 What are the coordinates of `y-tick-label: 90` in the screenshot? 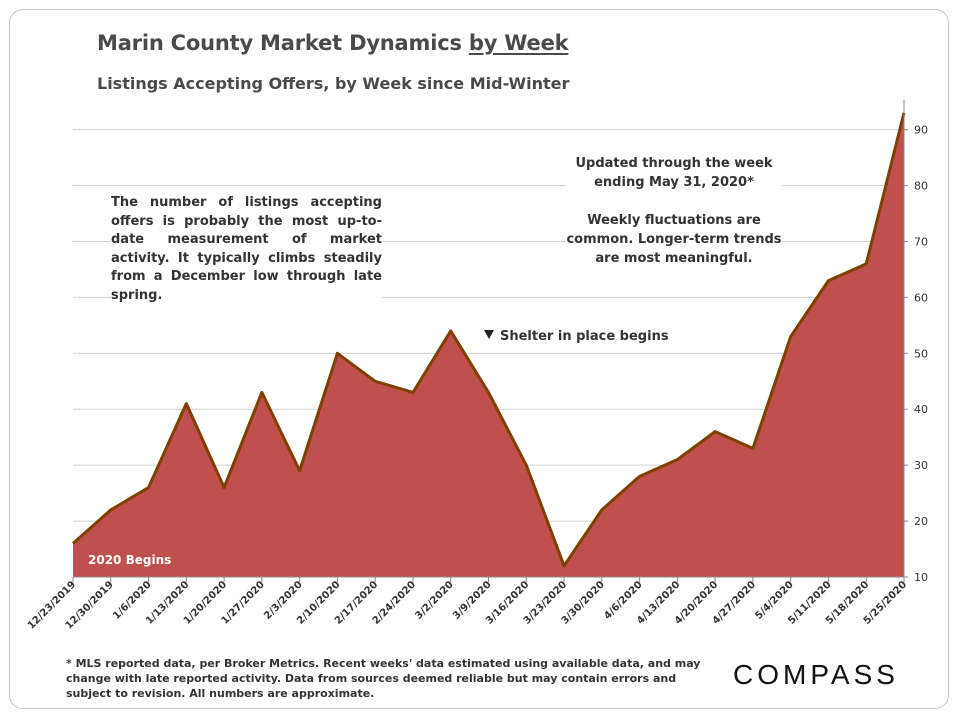 It's located at (921, 130).